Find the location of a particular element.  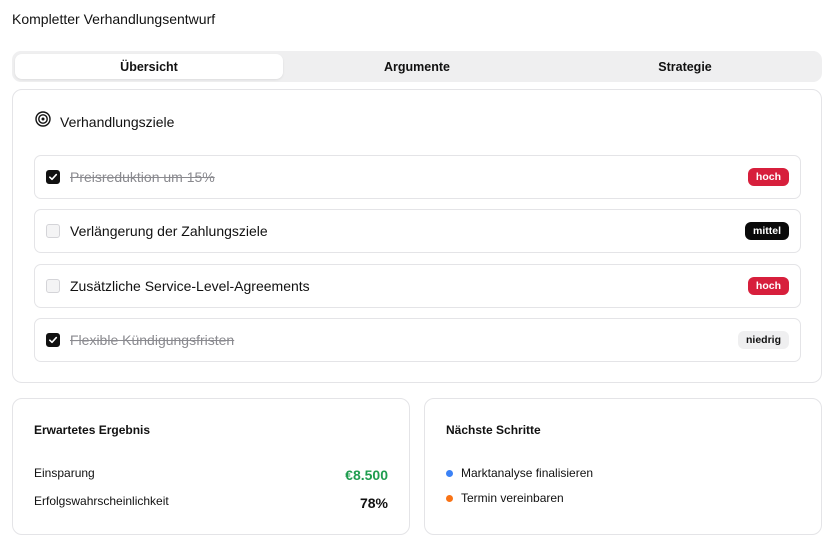

goal-label: Zusätzliche Service-Level-Agreements is located at coordinates (190, 286).